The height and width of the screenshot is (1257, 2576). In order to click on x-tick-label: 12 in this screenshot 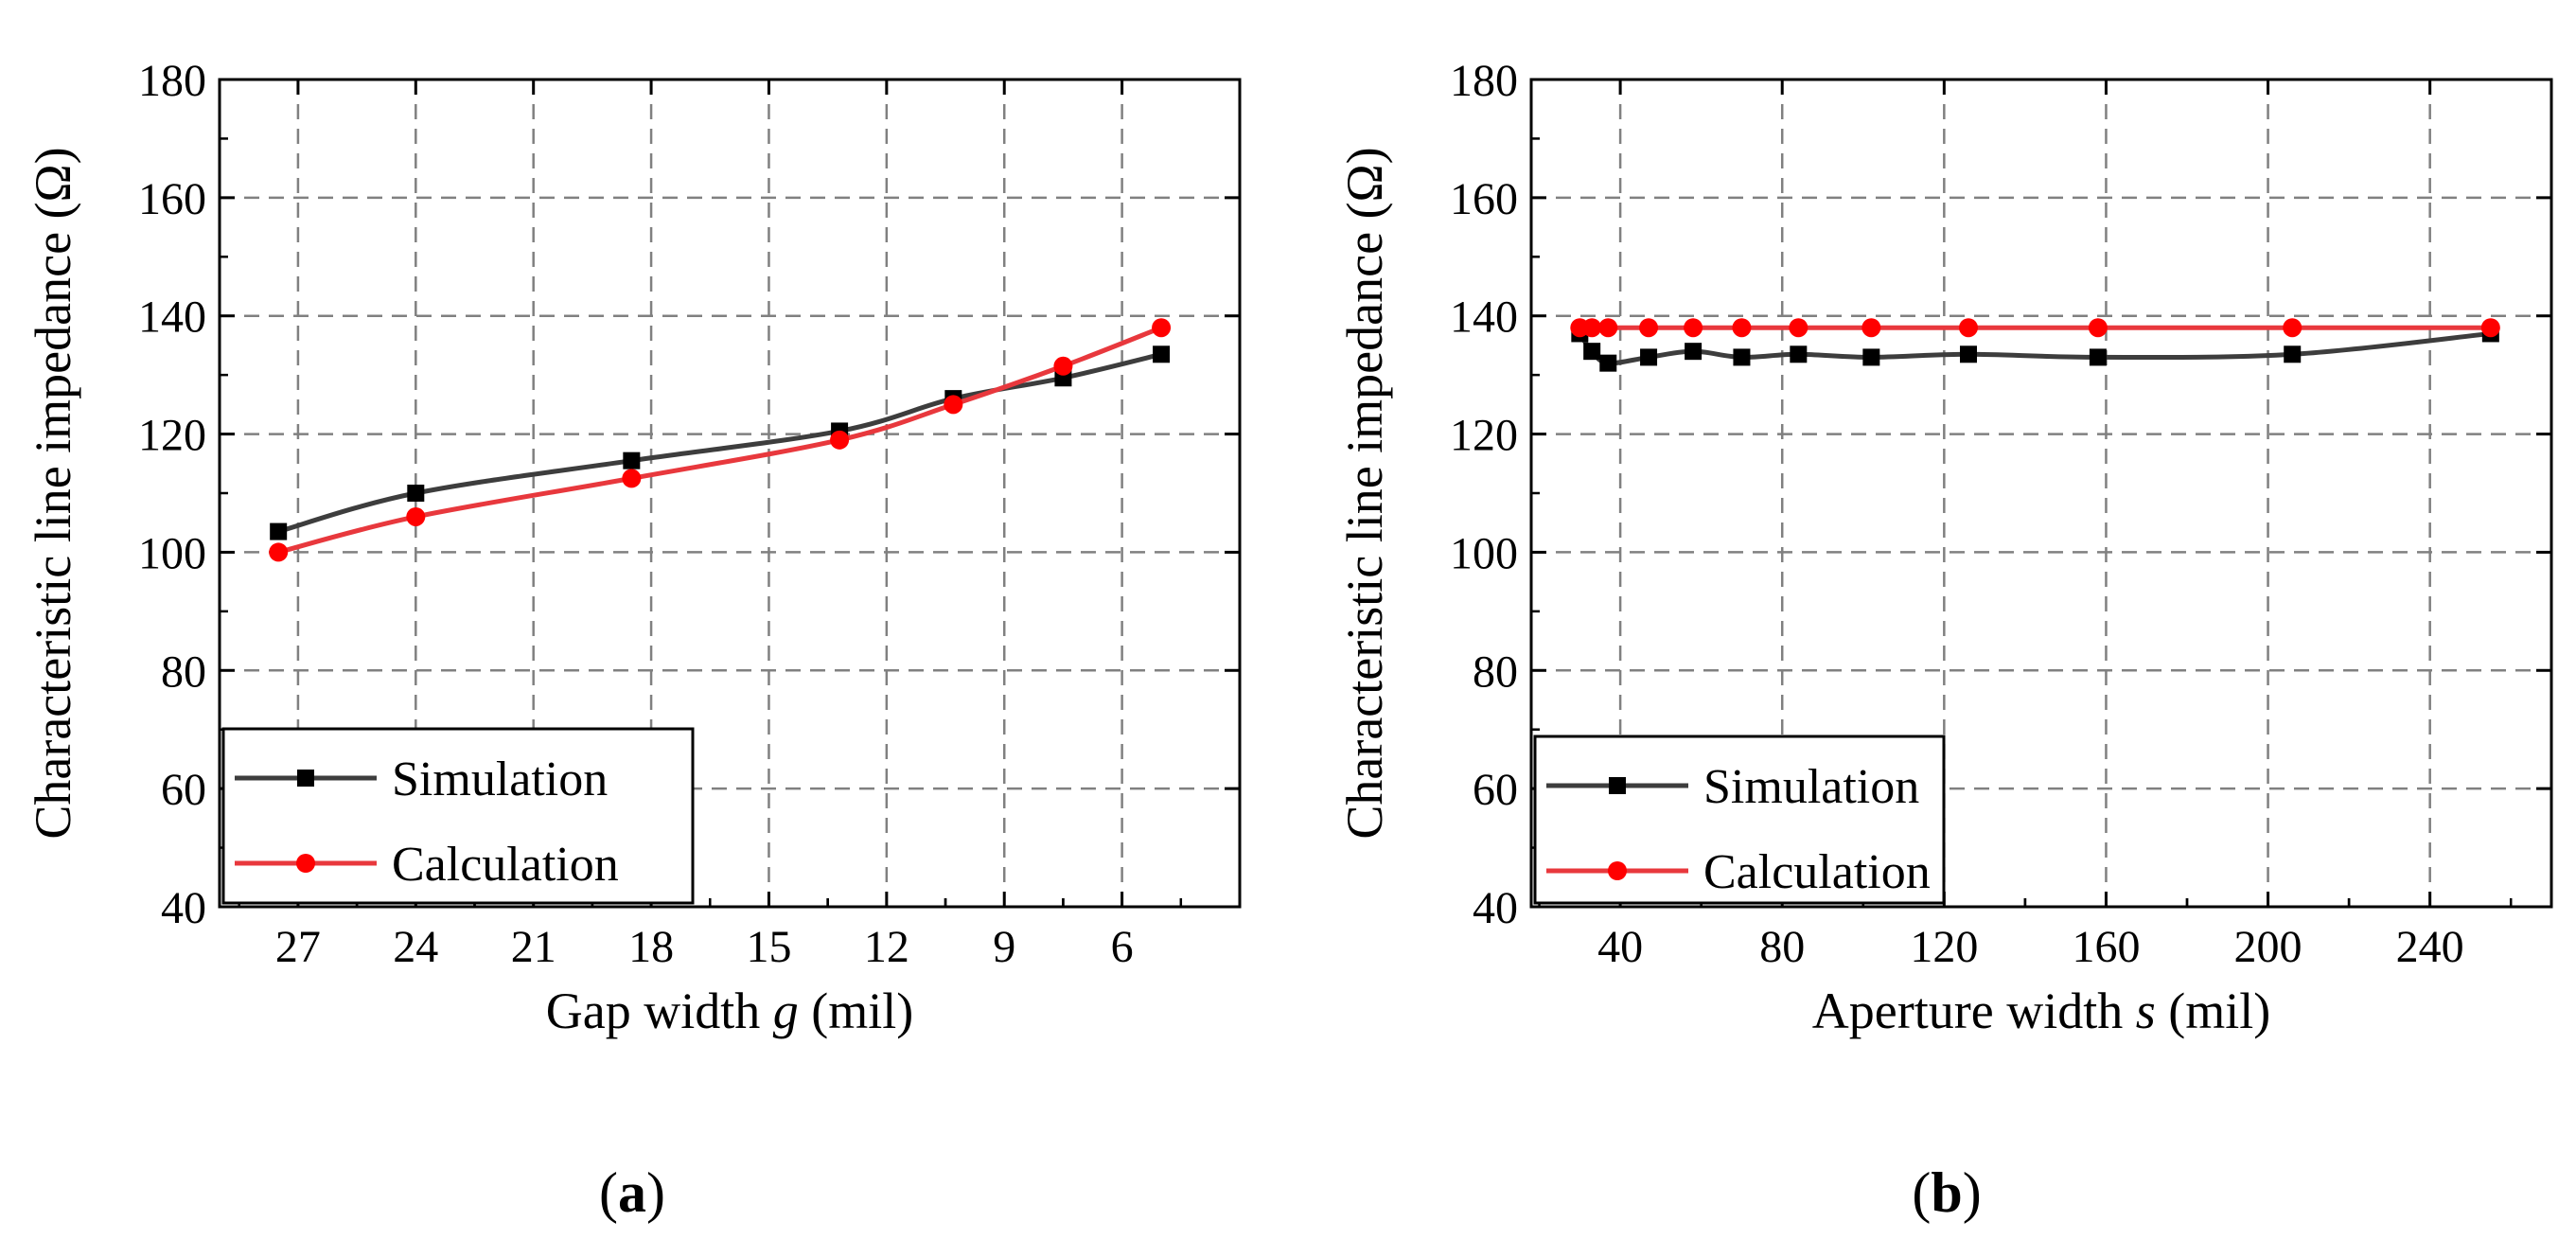, I will do `click(886, 947)`.